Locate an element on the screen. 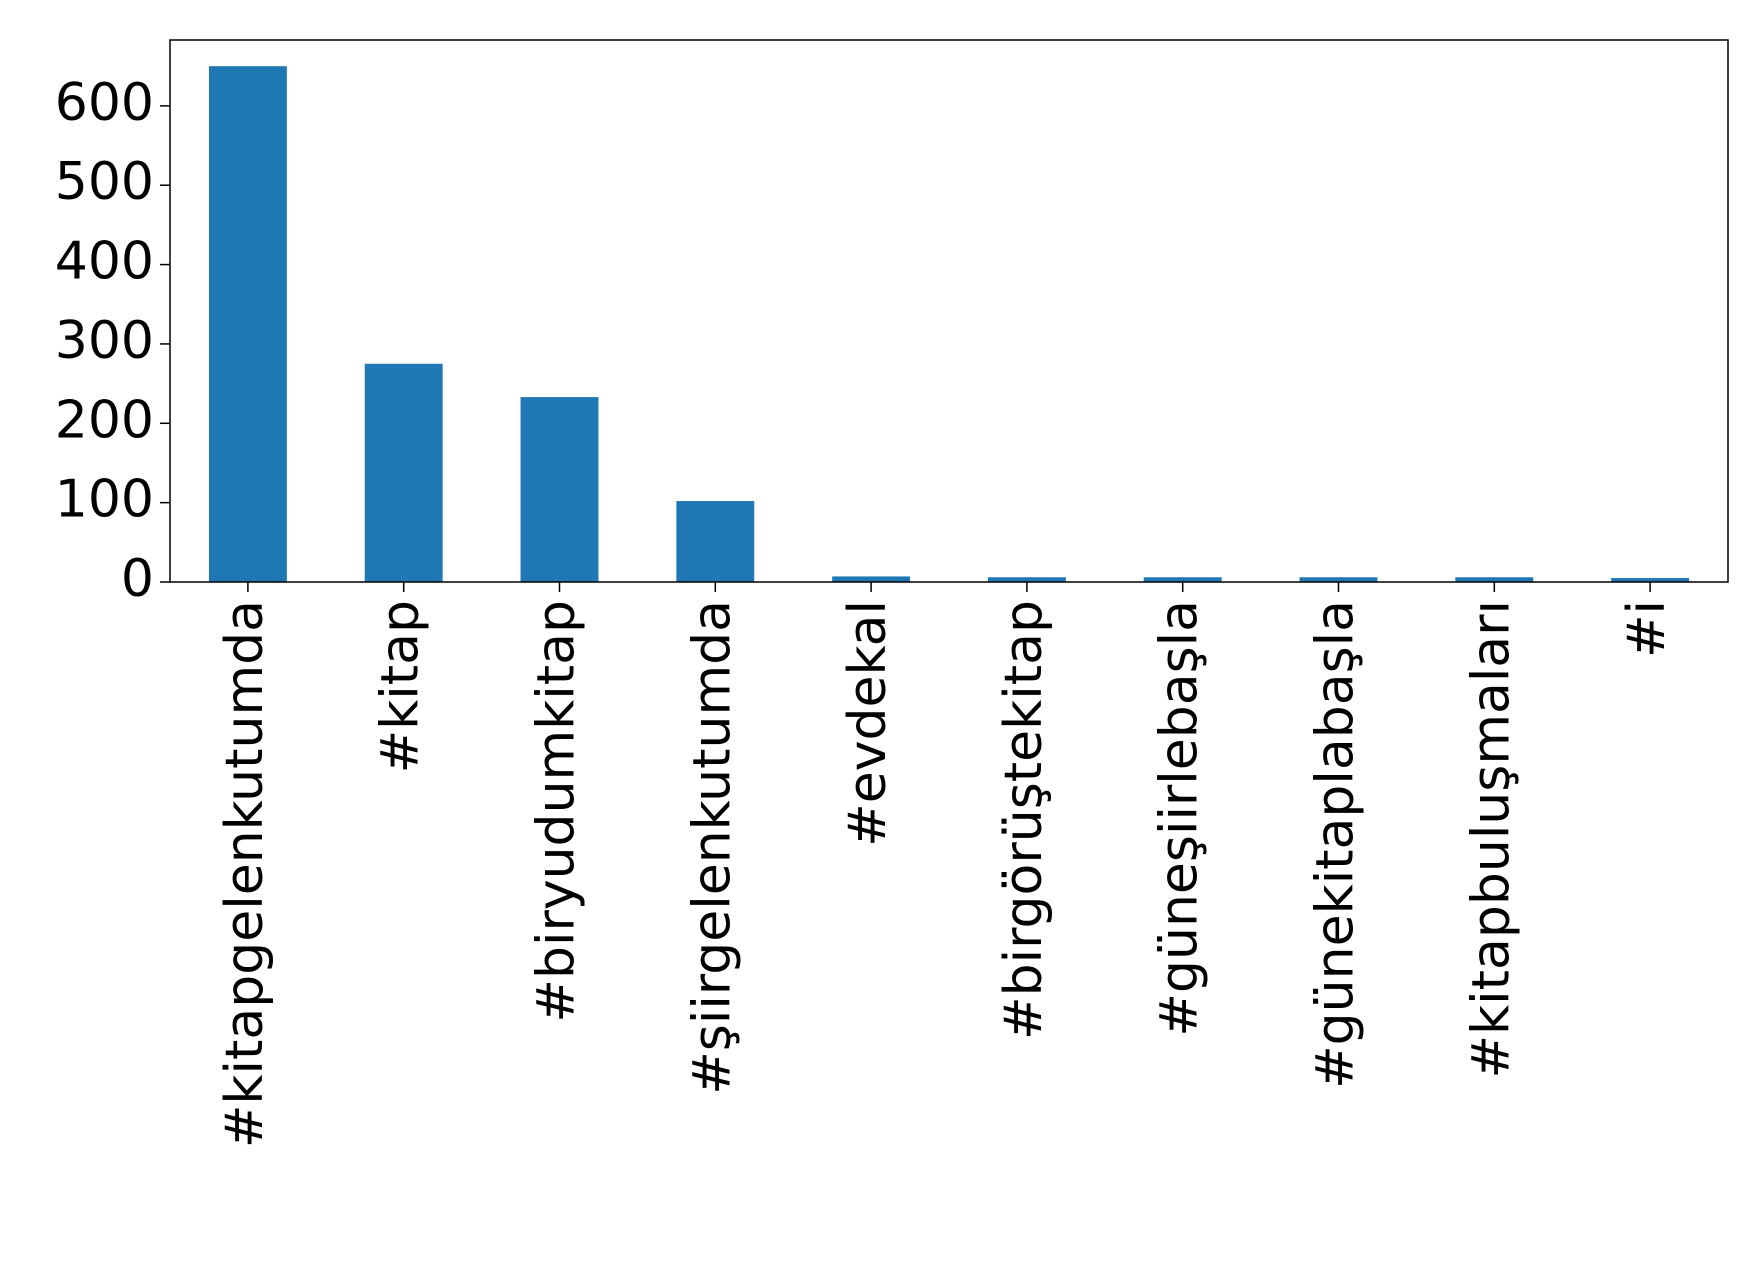 This screenshot has width=1759, height=1286. y-tick-label: 500 is located at coordinates (104, 182).